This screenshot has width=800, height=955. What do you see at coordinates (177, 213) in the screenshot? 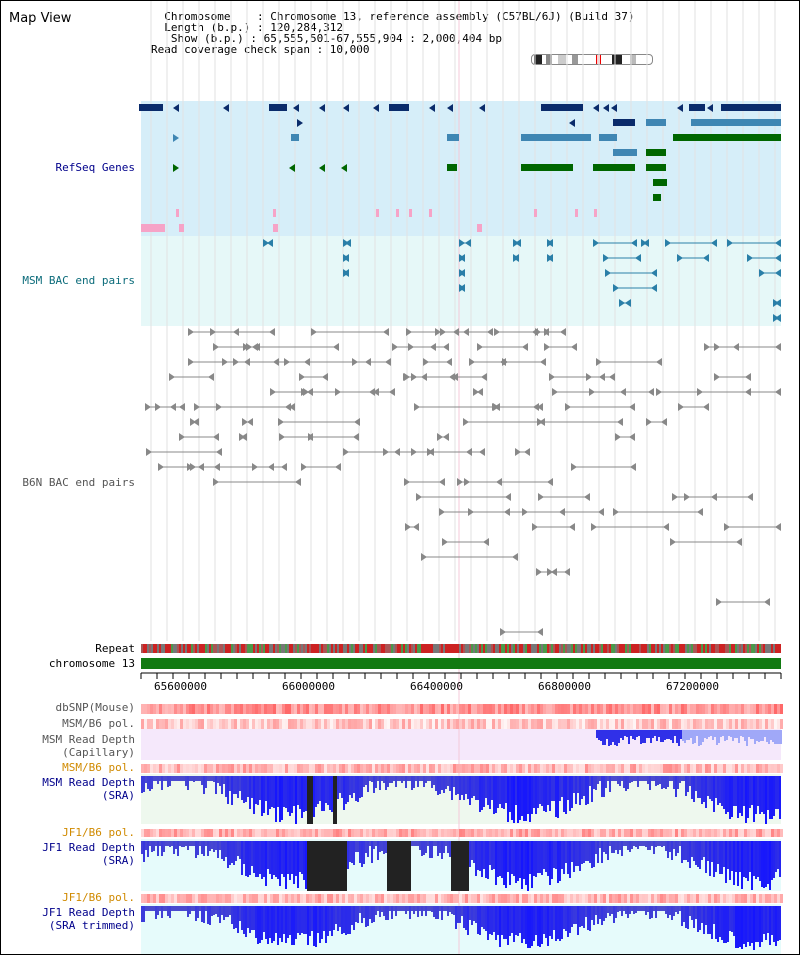
I see `pink-mark` at bounding box center [177, 213].